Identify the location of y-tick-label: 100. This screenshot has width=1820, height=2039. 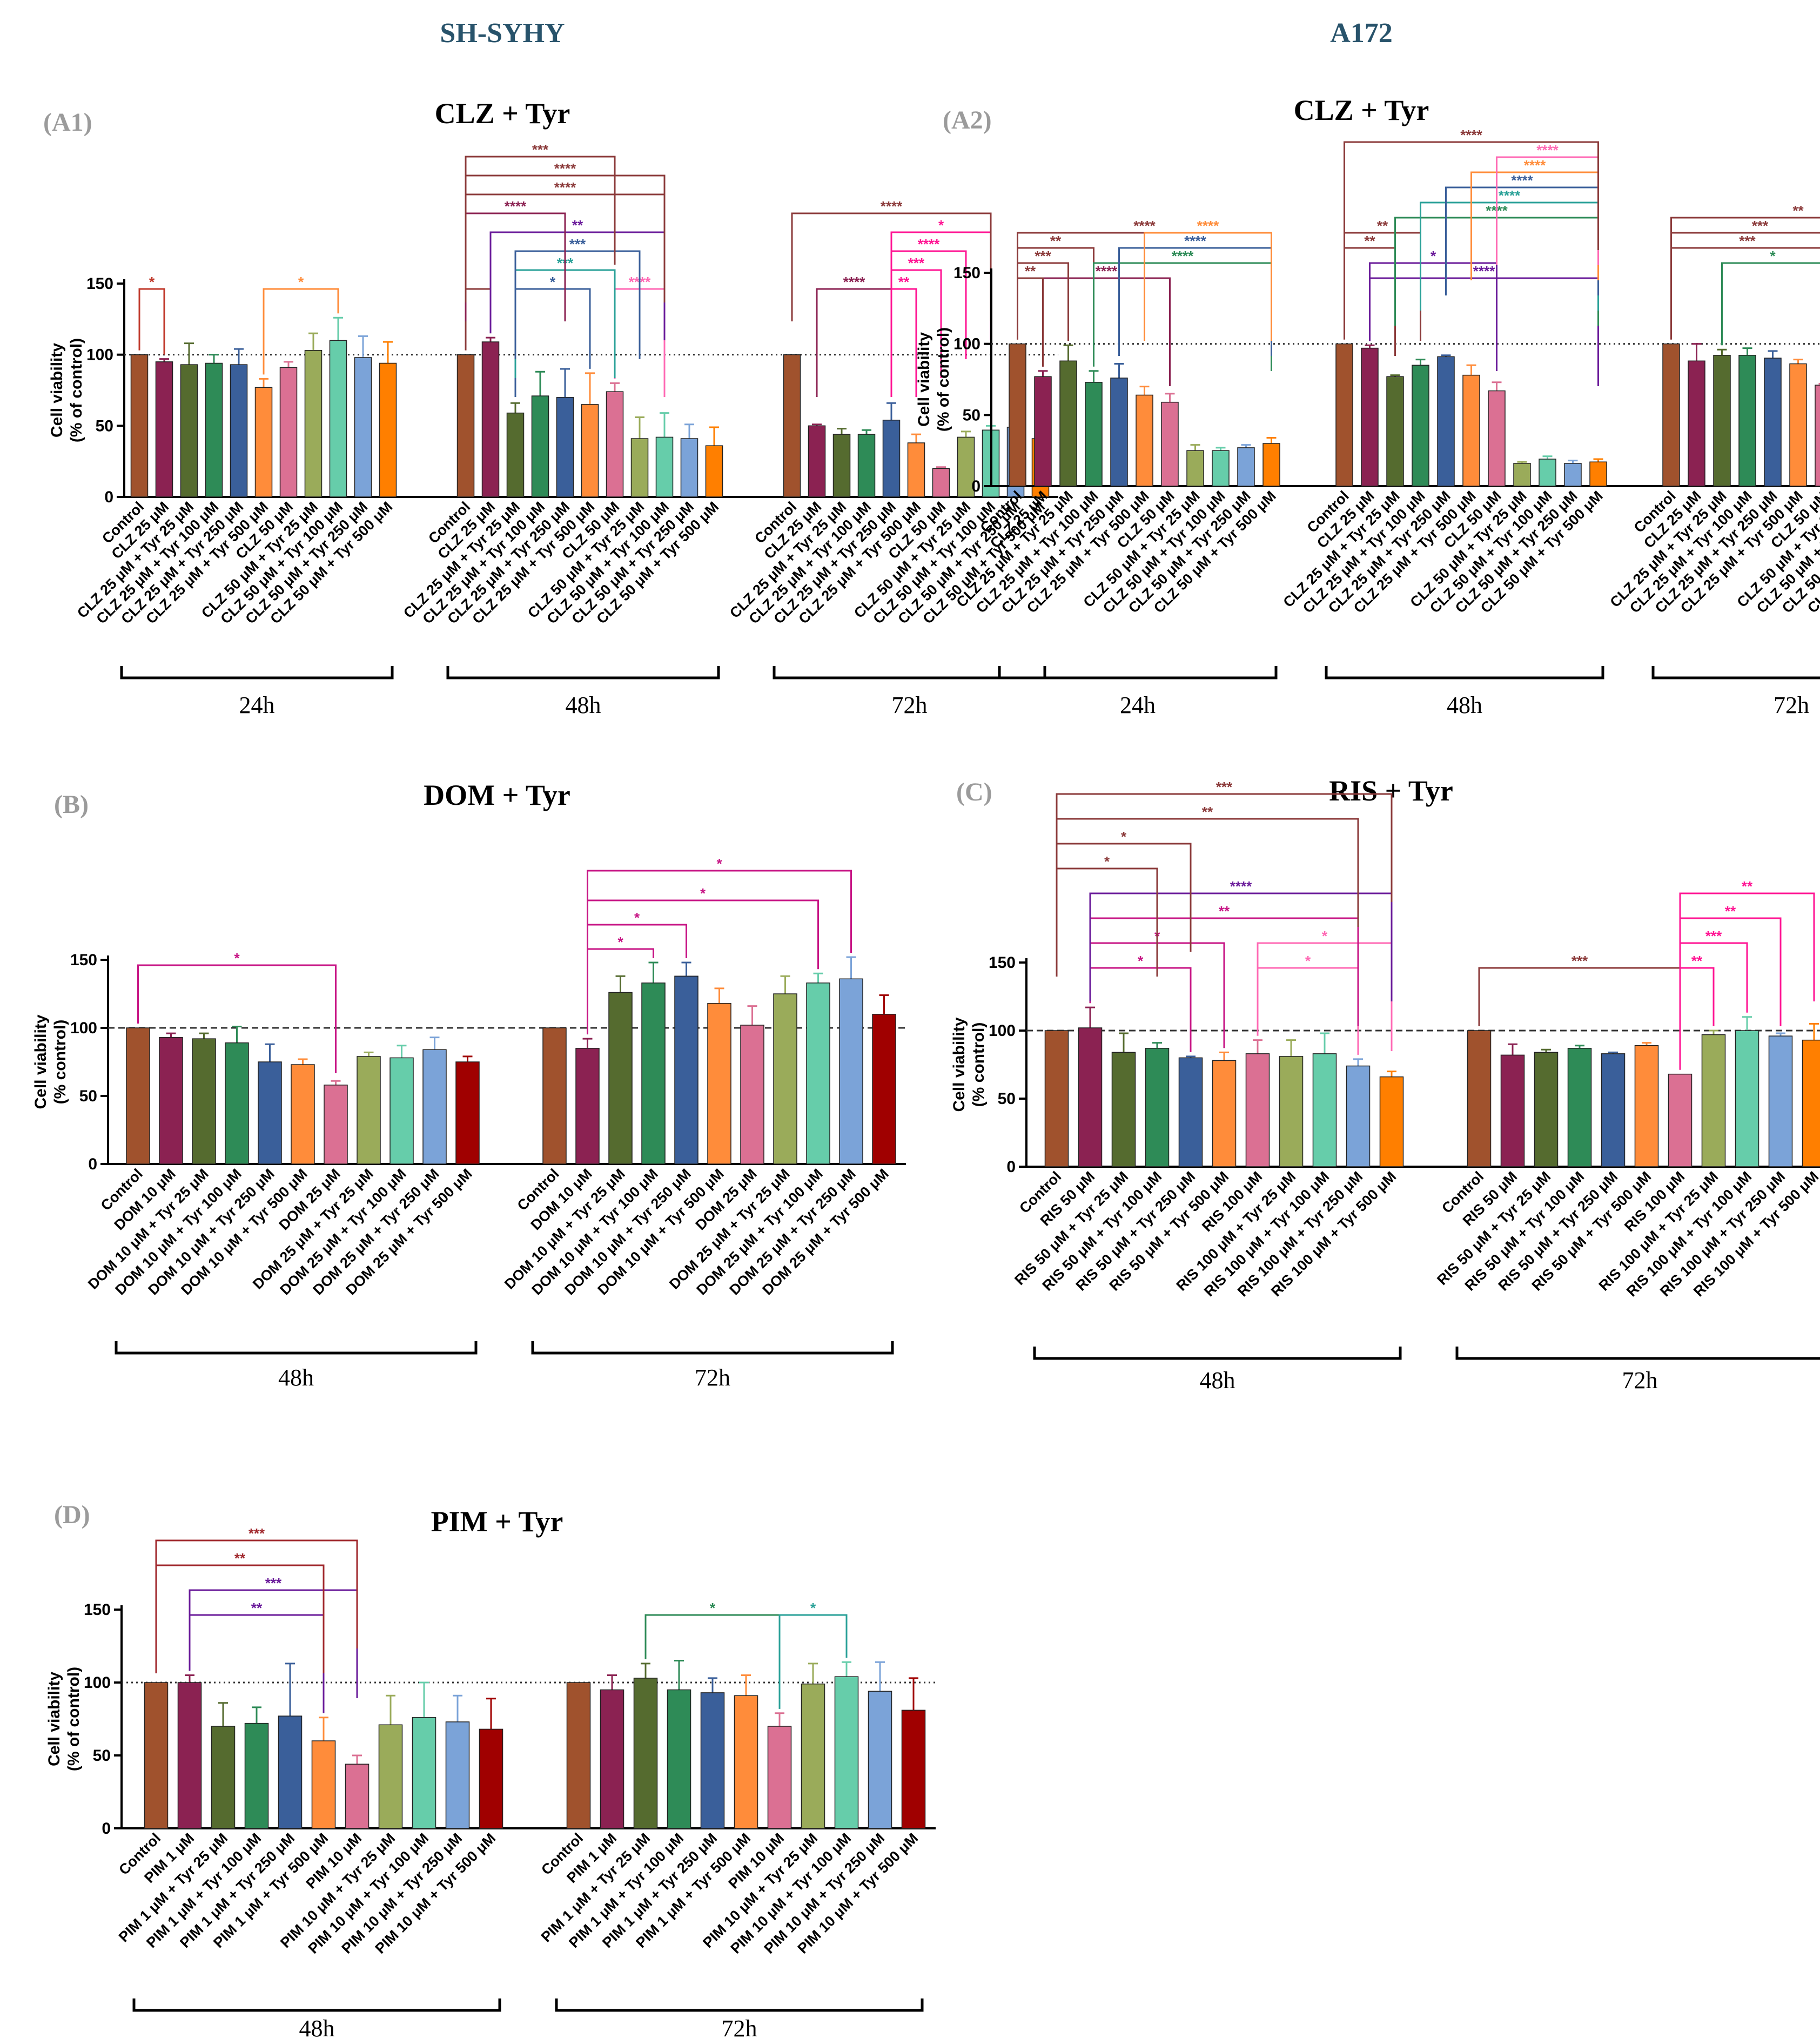
(100, 355).